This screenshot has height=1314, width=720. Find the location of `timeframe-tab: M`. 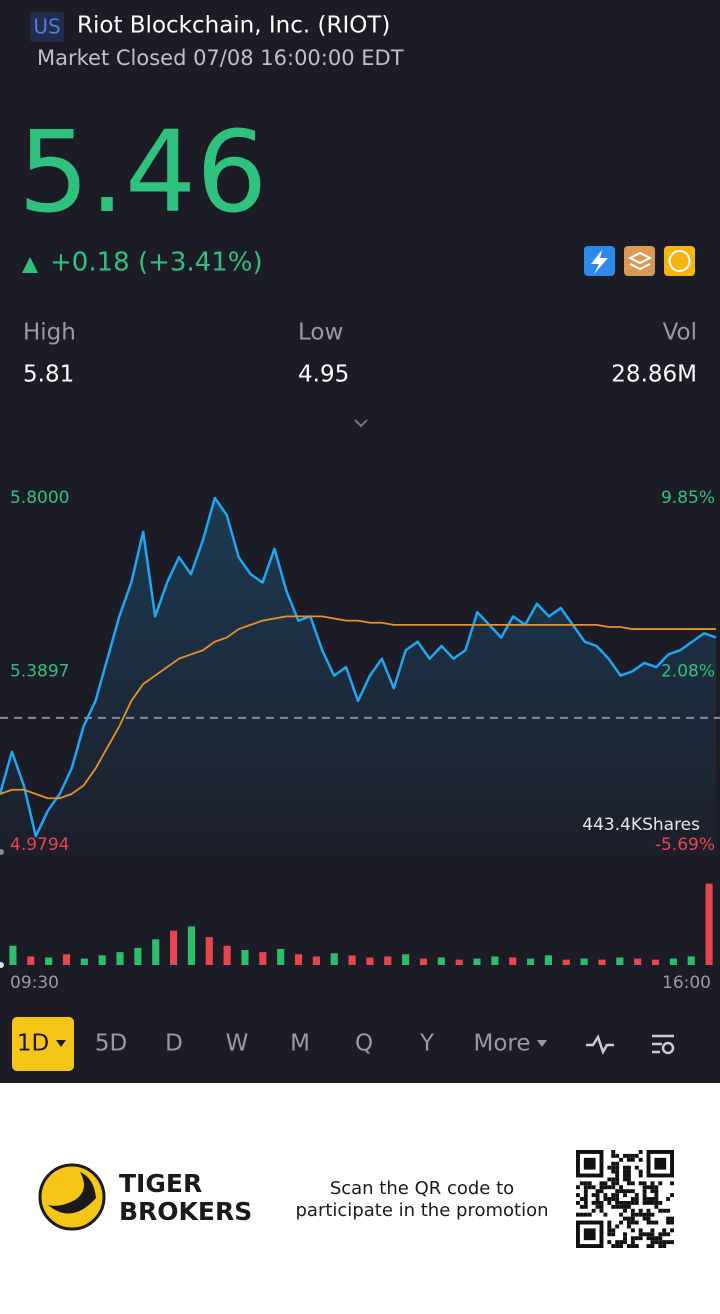

timeframe-tab: M is located at coordinates (300, 1044).